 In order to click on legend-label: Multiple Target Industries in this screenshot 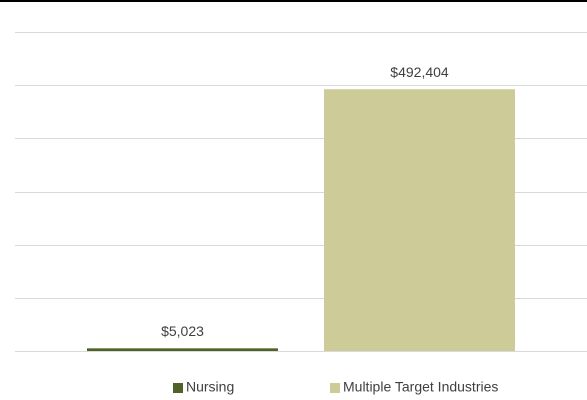, I will do `click(420, 387)`.